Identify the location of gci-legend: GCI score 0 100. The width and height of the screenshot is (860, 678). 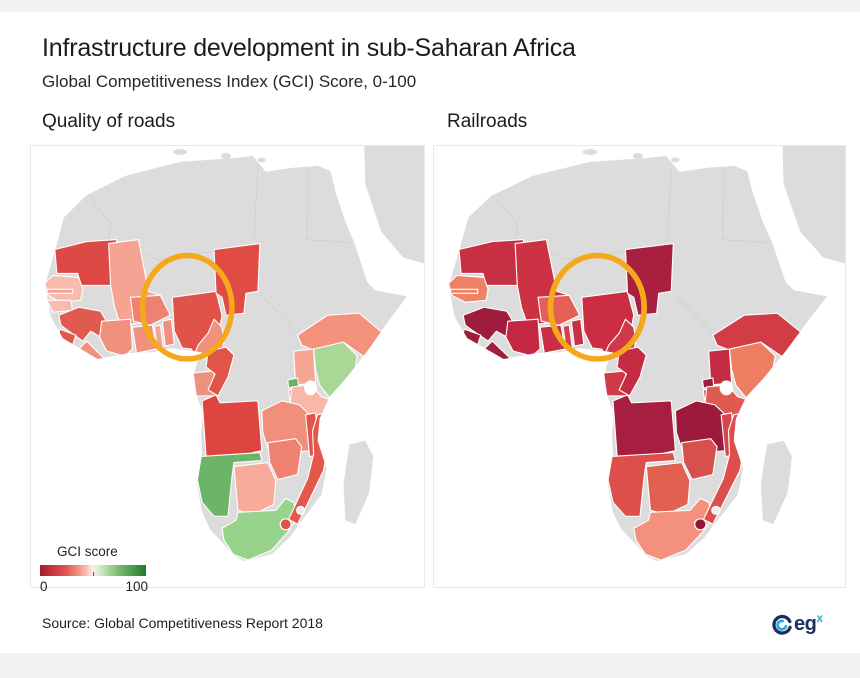
(105, 569).